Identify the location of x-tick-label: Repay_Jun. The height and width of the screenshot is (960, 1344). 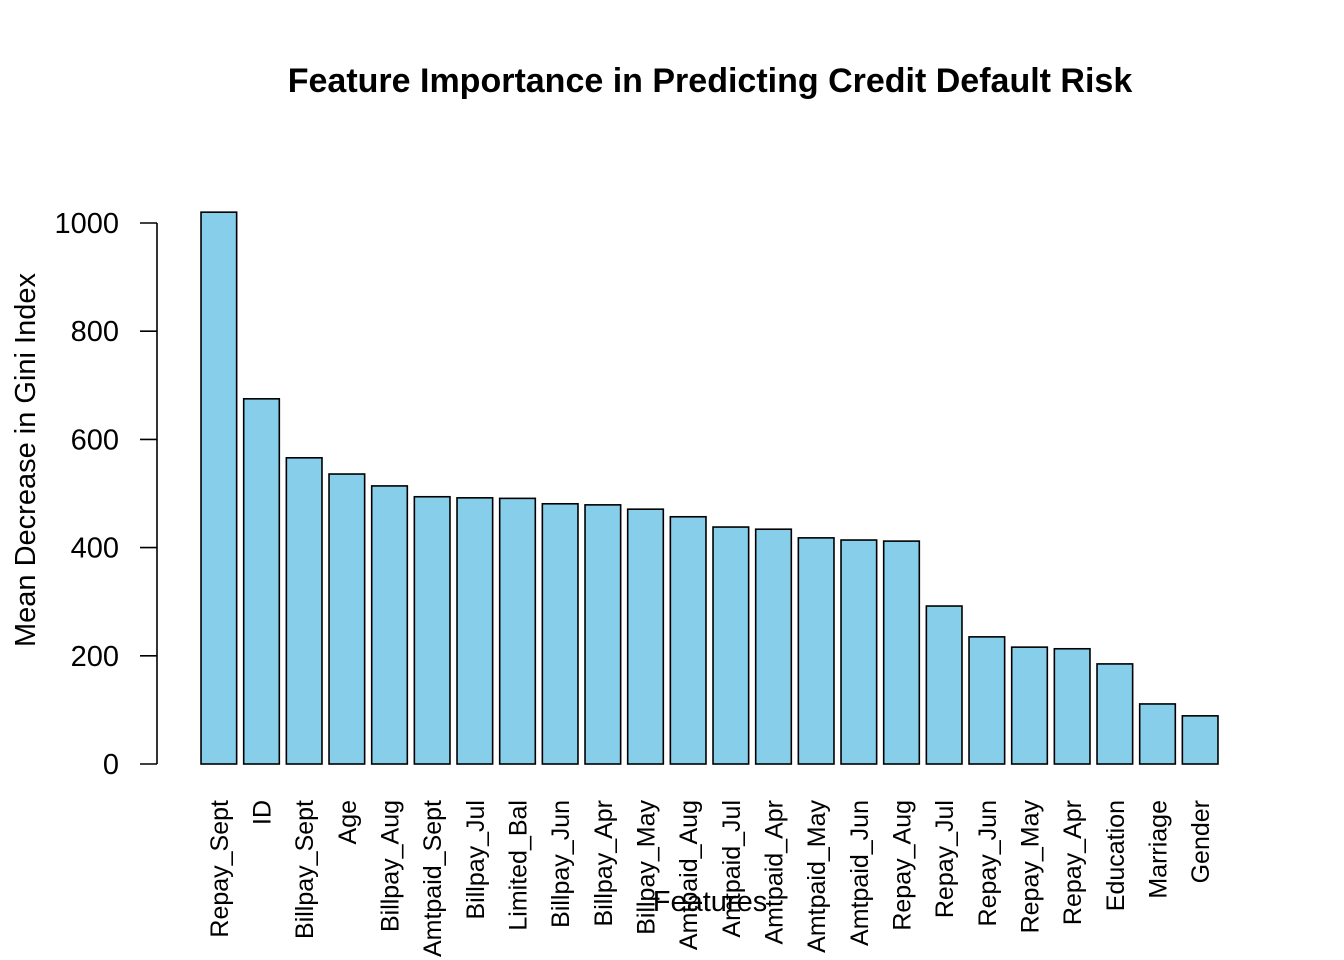
(988, 863).